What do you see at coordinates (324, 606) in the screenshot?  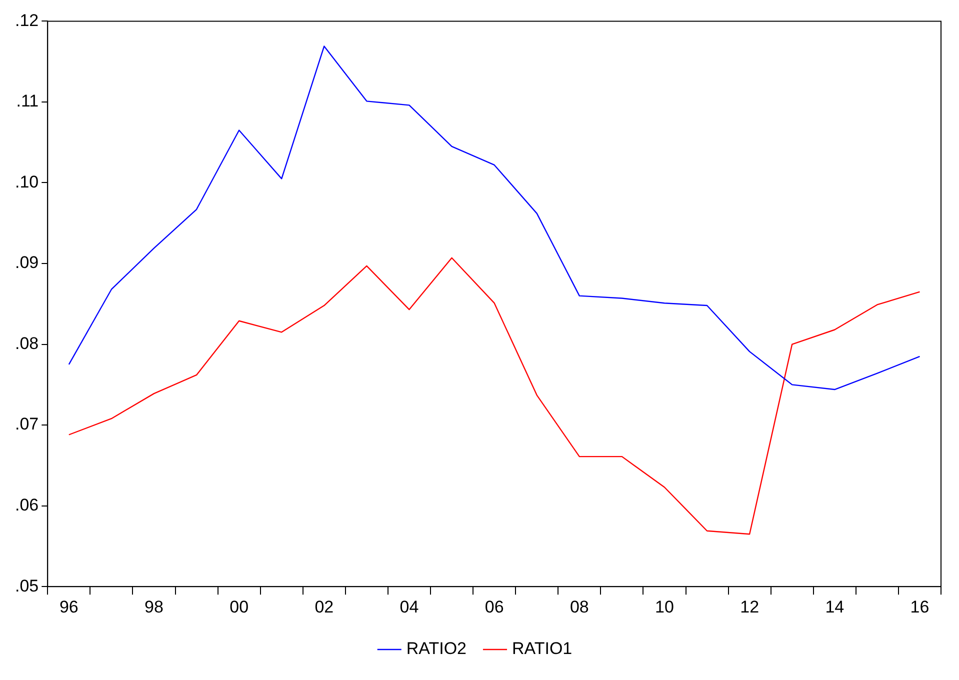 I see `x-tick-label: 02` at bounding box center [324, 606].